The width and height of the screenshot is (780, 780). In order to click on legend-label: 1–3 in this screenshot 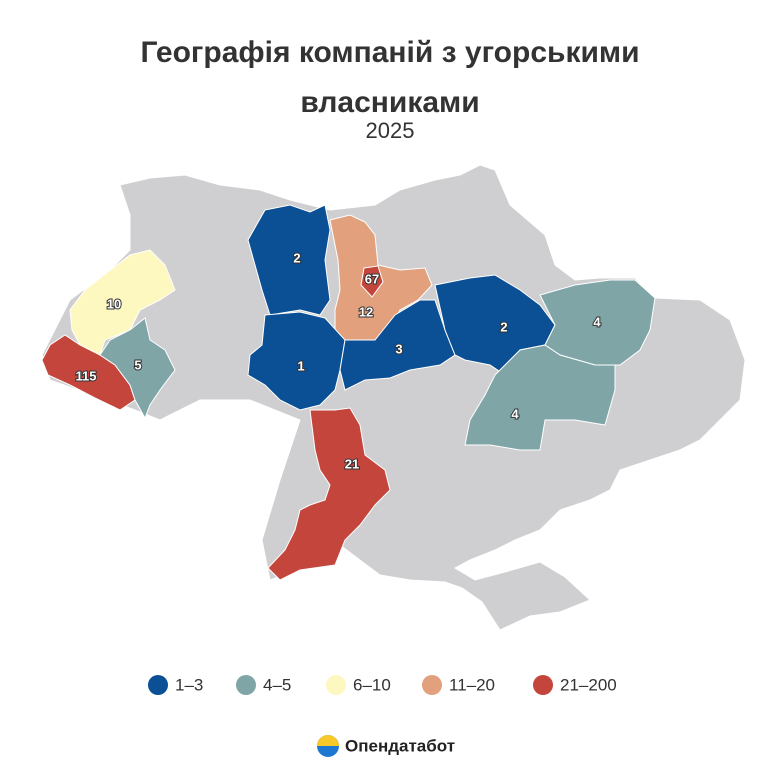, I will do `click(189, 684)`.